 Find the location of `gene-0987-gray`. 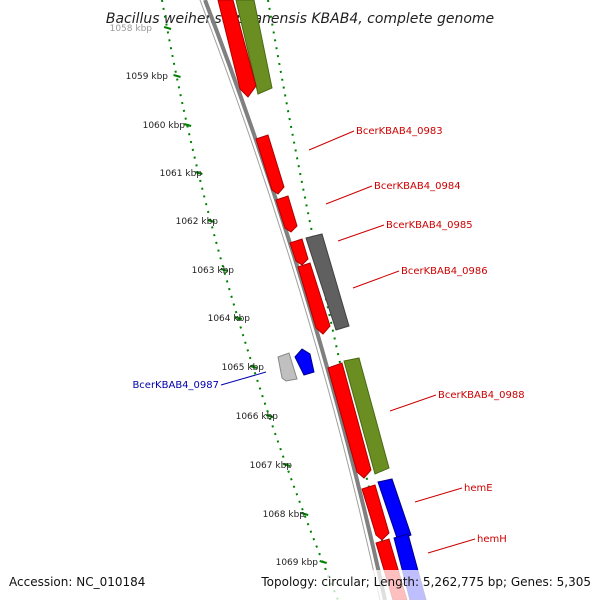

gene-0987-gray is located at coordinates (287, 367).